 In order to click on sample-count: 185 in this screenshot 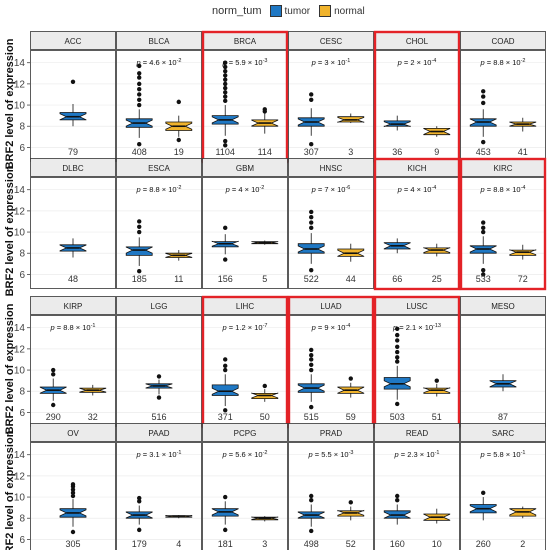, I will do `click(139, 279)`.